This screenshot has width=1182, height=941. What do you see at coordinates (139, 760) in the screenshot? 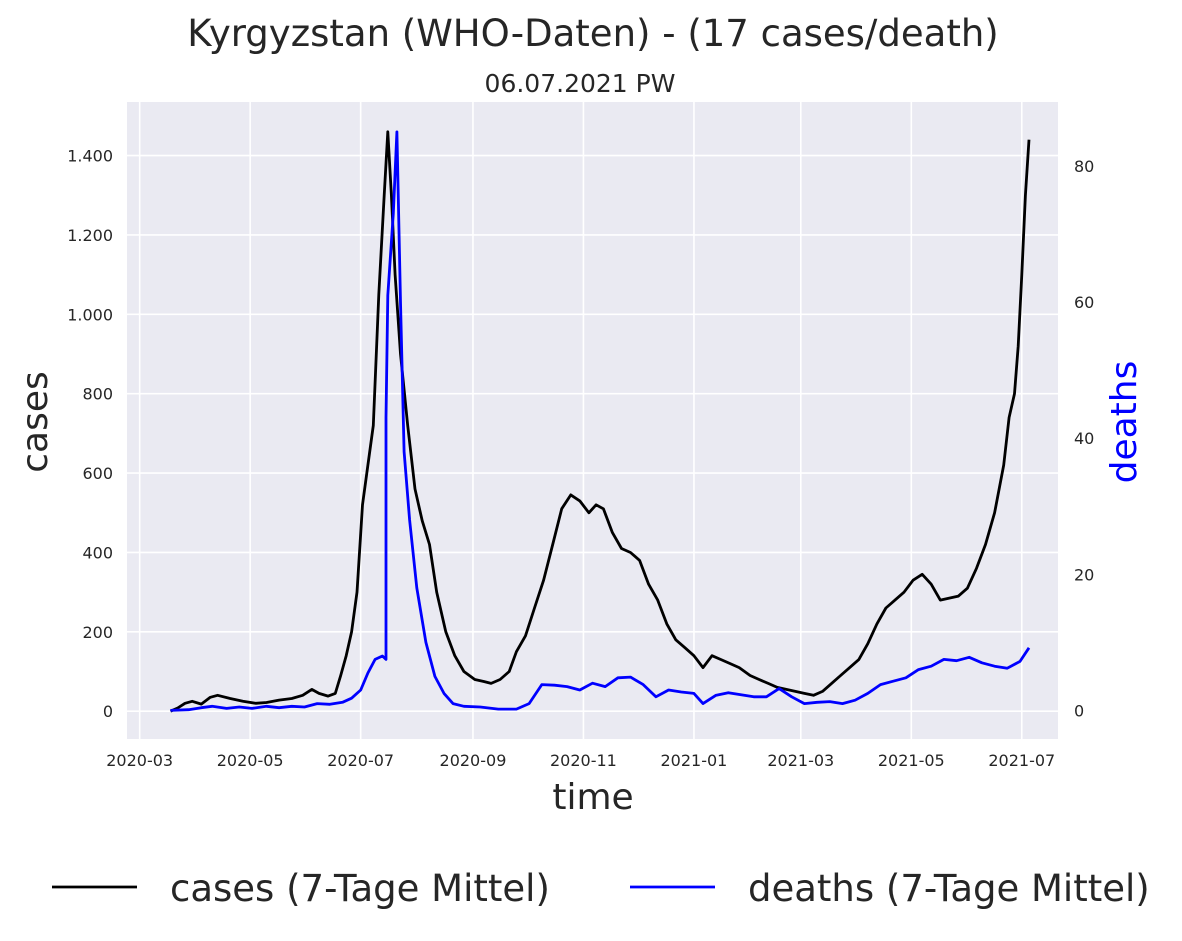
I see `x-tick-label: 2020-03` at bounding box center [139, 760].